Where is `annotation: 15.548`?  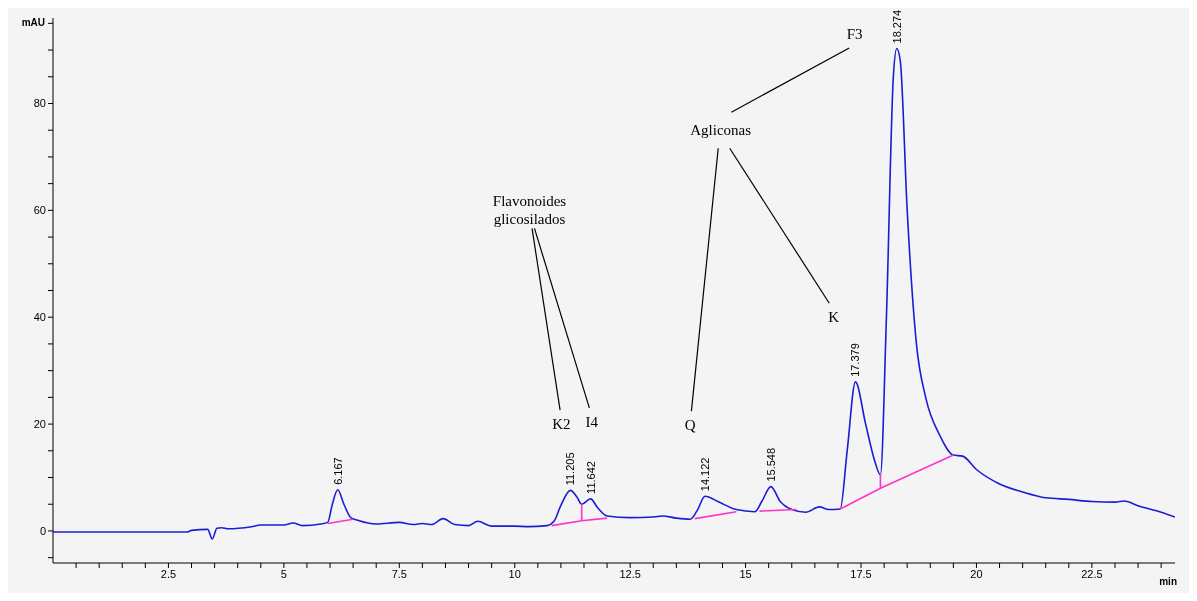
annotation: 15.548 is located at coordinates (770, 464).